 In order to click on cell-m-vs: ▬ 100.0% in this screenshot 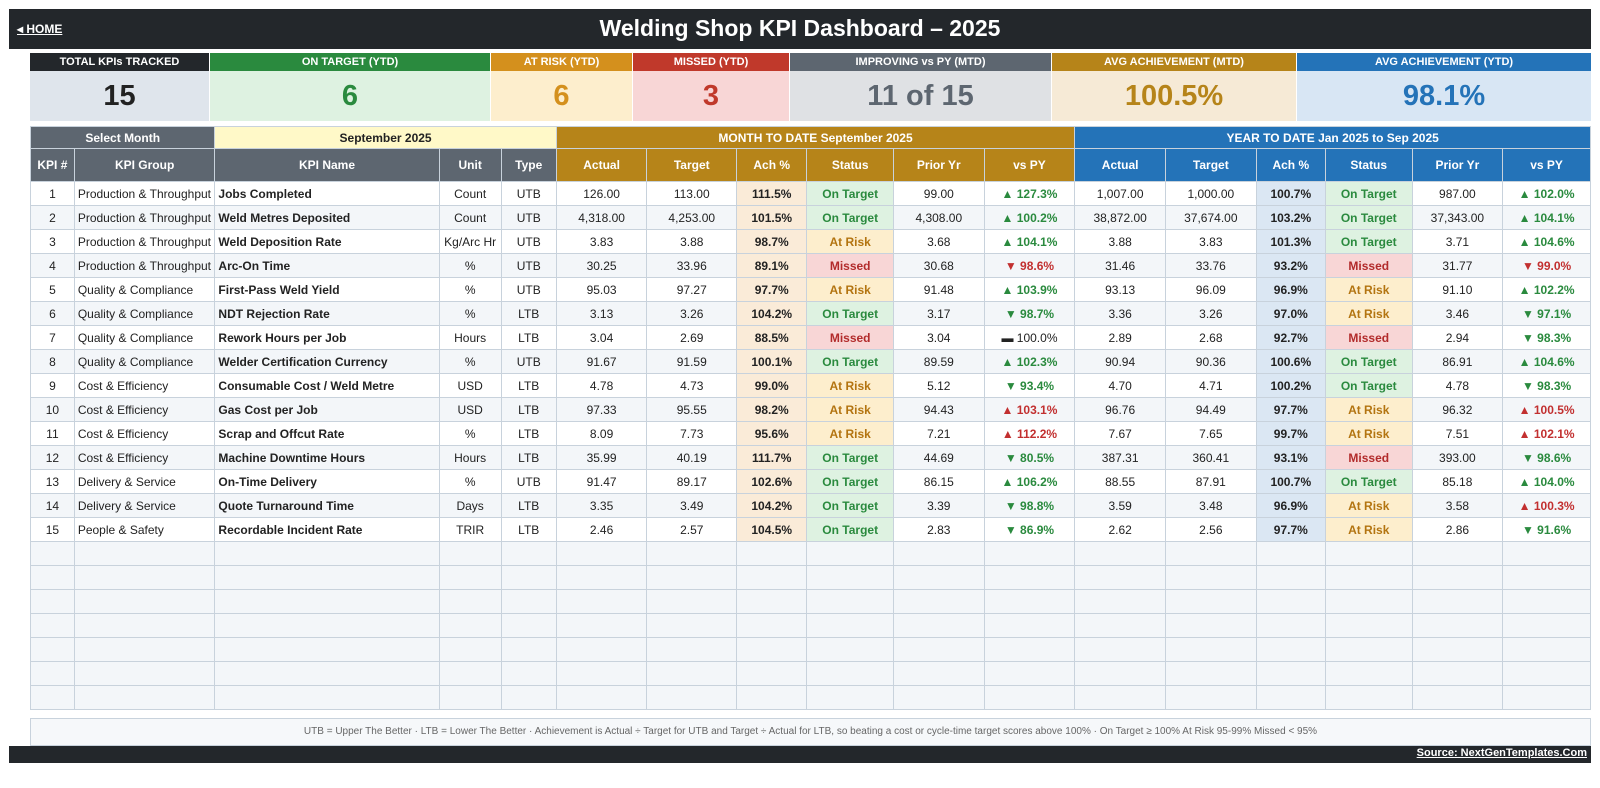, I will do `click(1029, 337)`.